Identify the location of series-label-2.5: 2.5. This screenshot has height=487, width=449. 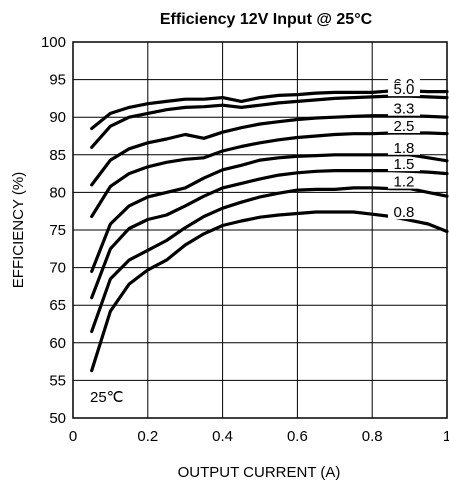
(404, 126).